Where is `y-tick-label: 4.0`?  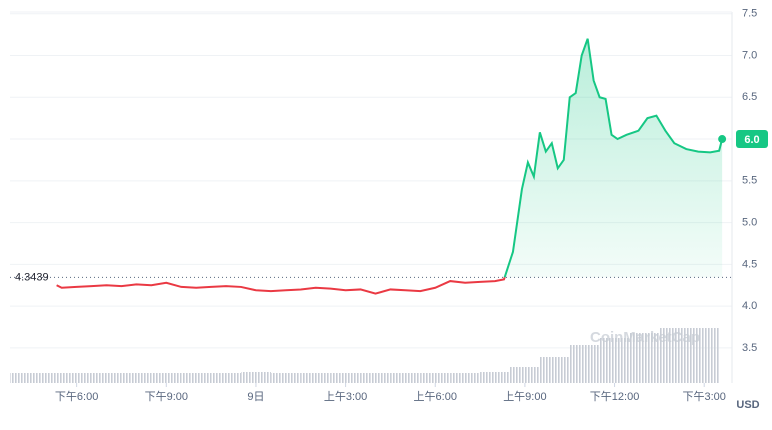
y-tick-label: 4.0 is located at coordinates (749, 306).